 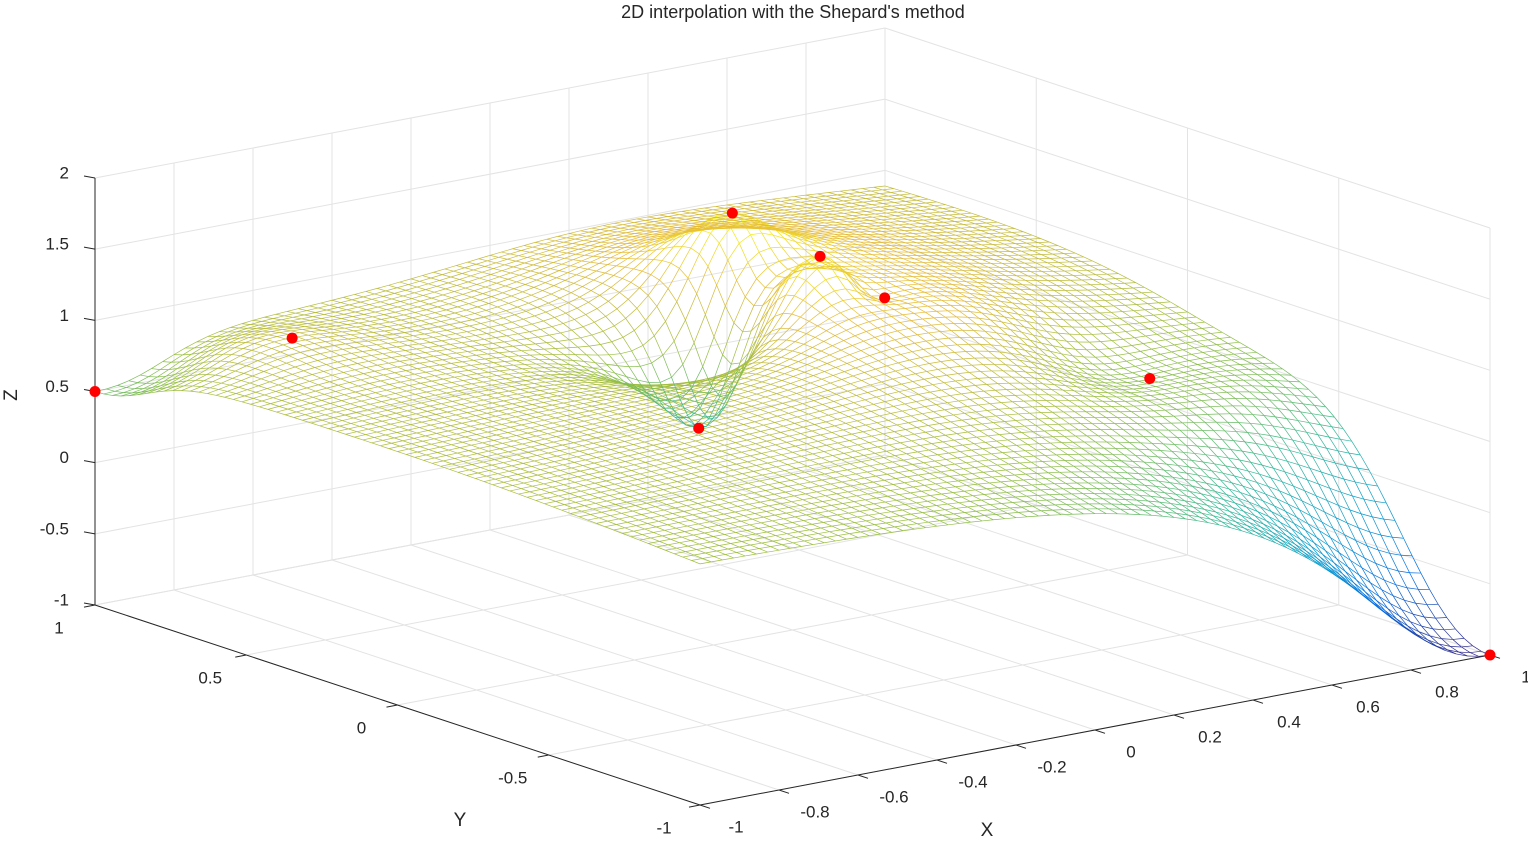 I want to click on x-tick-label: -0.8, so click(x=814, y=811).